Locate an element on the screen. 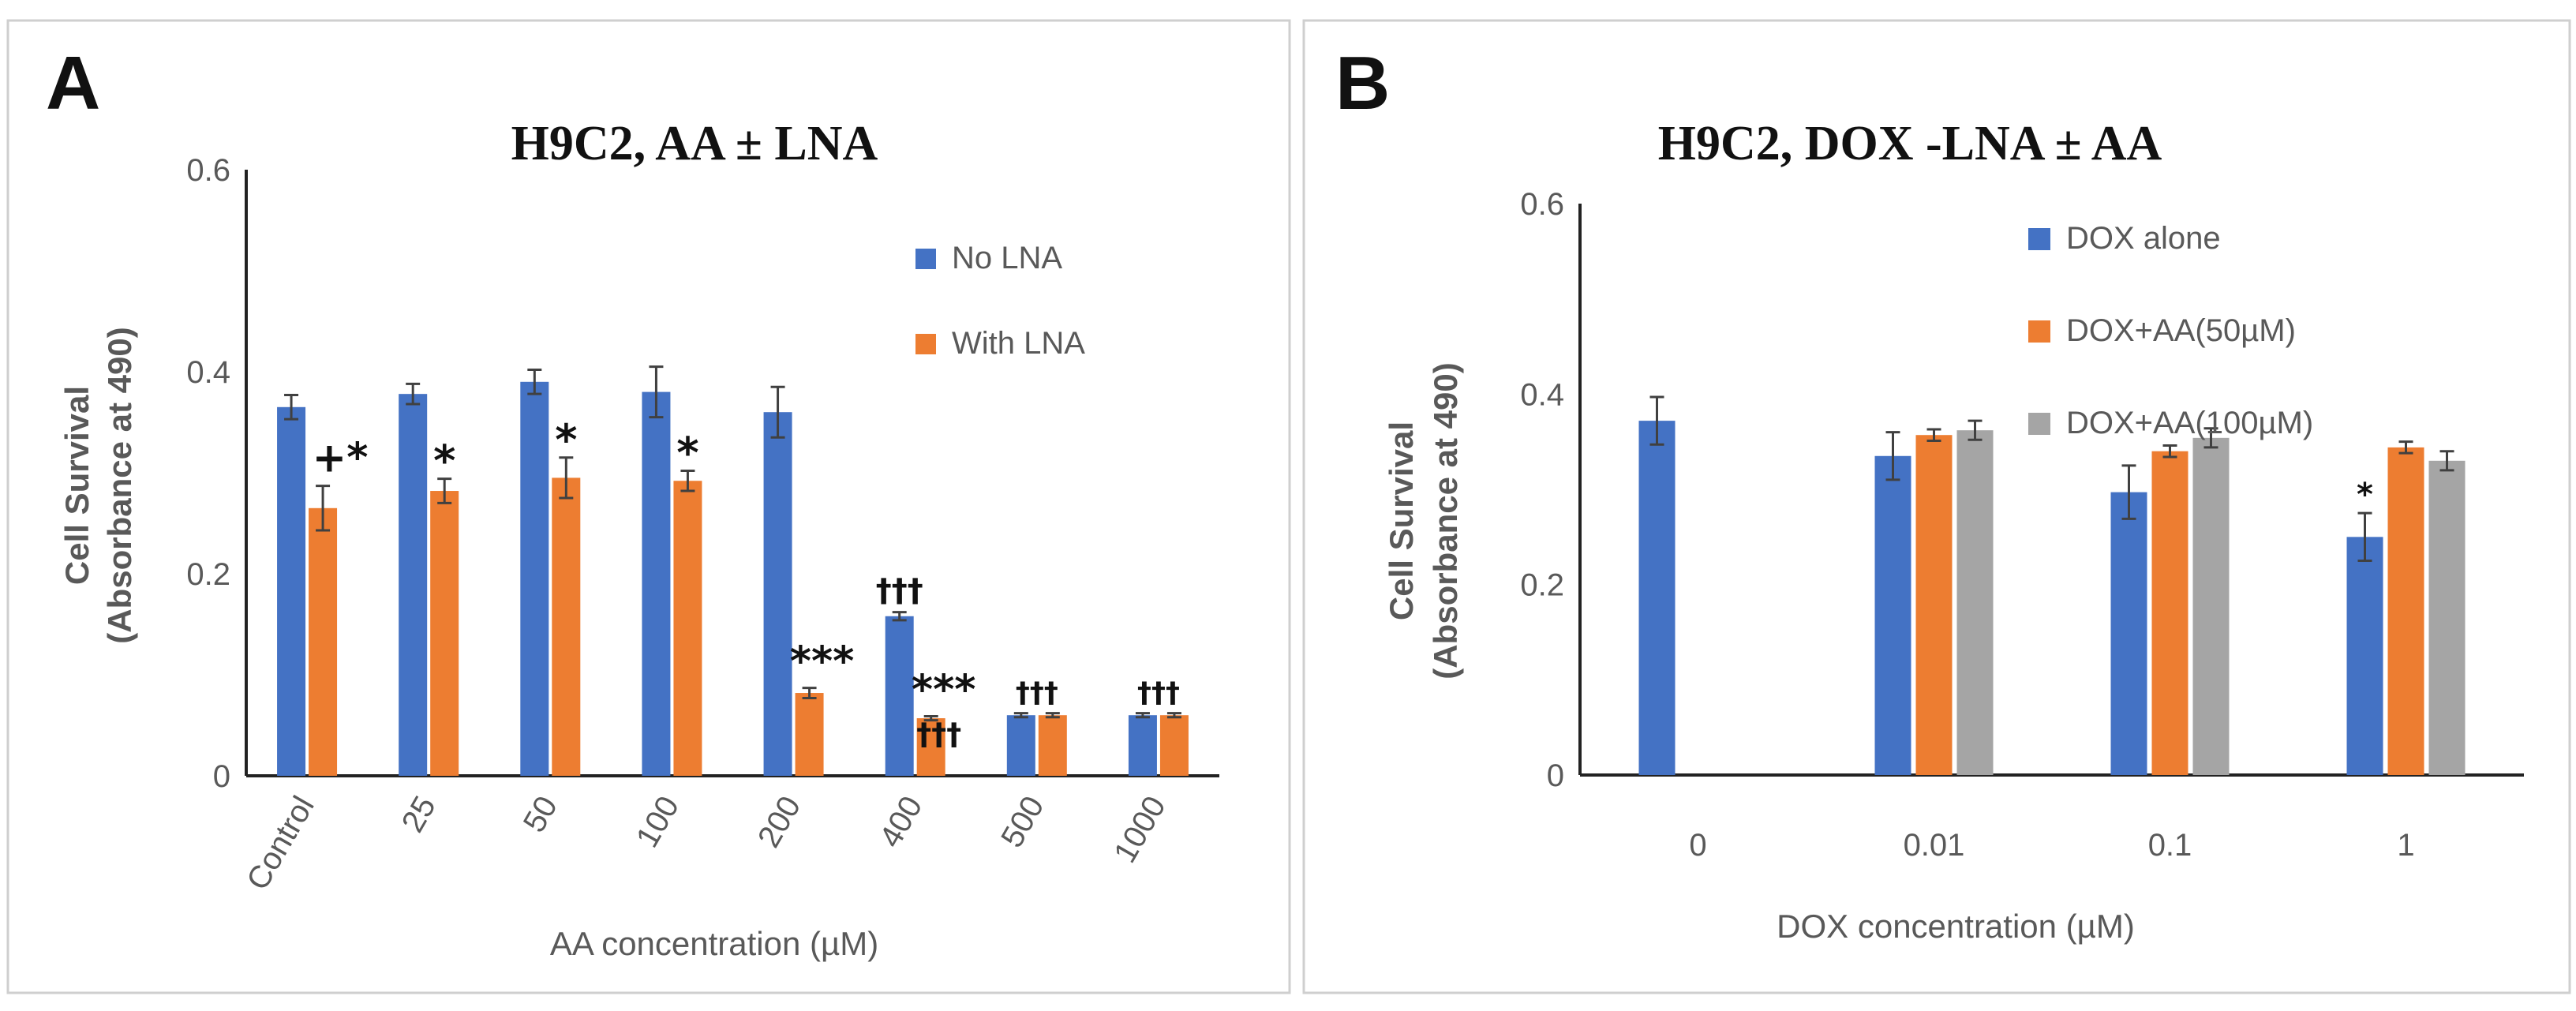 This screenshot has width=2576, height=1011. panel-b-xtick-label: 0 is located at coordinates (1697, 845).